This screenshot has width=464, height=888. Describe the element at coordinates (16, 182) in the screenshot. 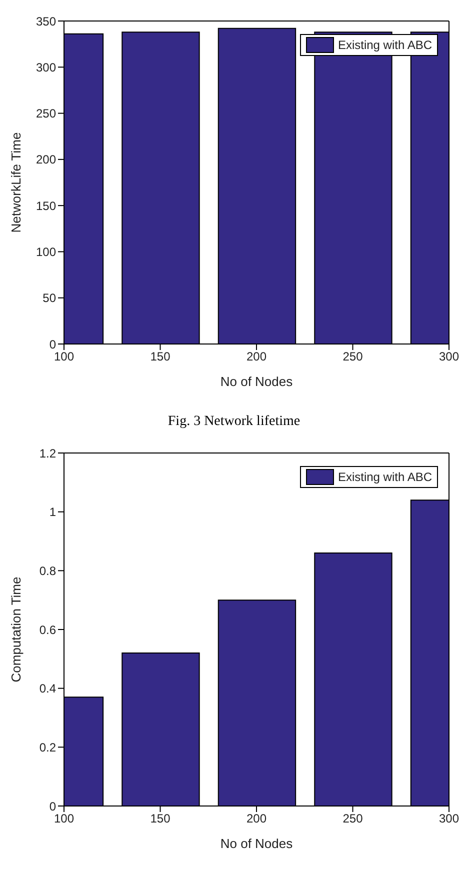

I see `y-axis-title: NetworkLife Time` at that location.